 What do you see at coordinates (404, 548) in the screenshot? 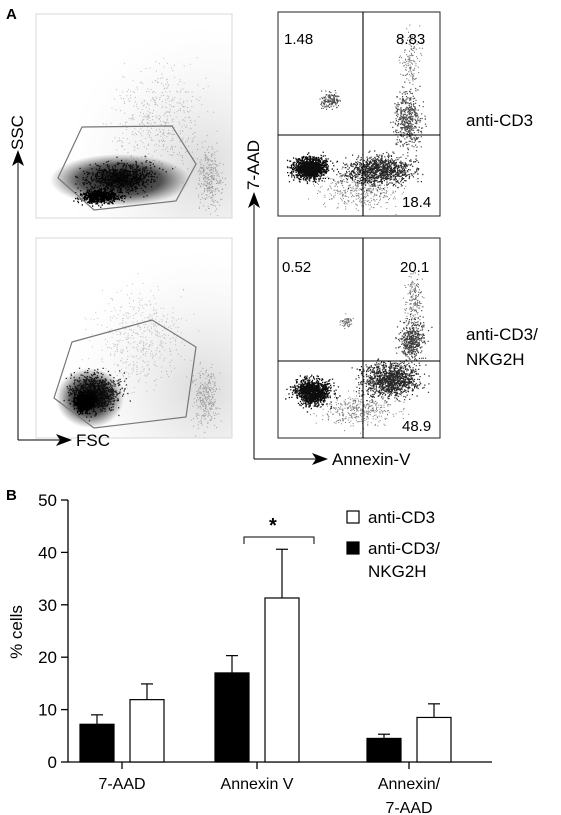
I see `legend-label-anti-cd3-nkg2h-line1: anti-CD3/` at bounding box center [404, 548].